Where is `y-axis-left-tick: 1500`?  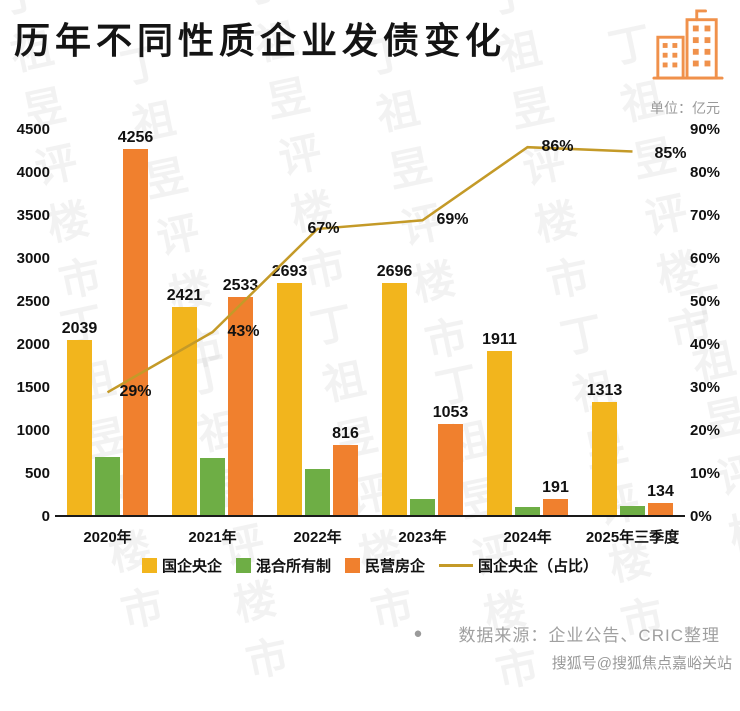 y-axis-left-tick: 1500 is located at coordinates (33, 387).